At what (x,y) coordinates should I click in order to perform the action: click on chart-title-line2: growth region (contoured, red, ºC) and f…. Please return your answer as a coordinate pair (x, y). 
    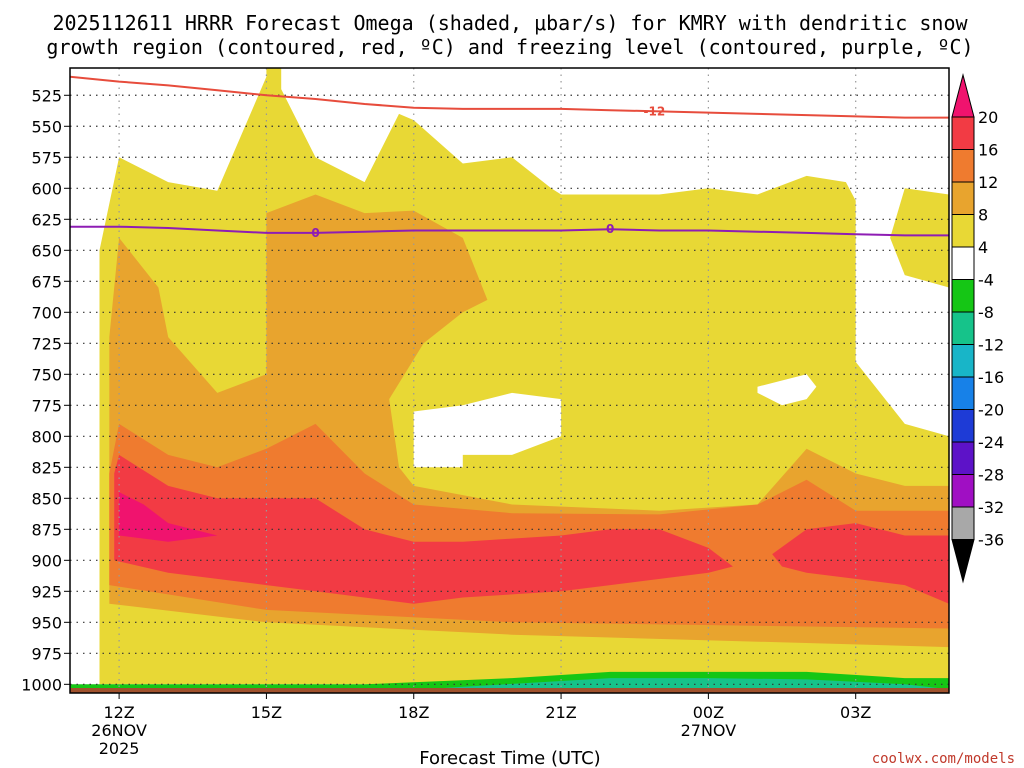
    Looking at the image, I should click on (509, 47).